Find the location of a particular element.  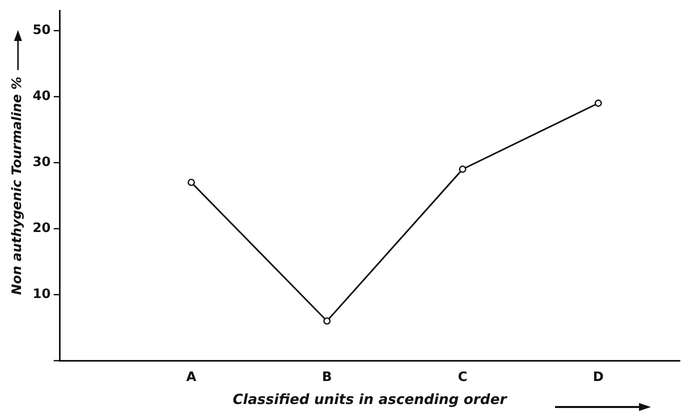

x-tick-label: A is located at coordinates (191, 377).